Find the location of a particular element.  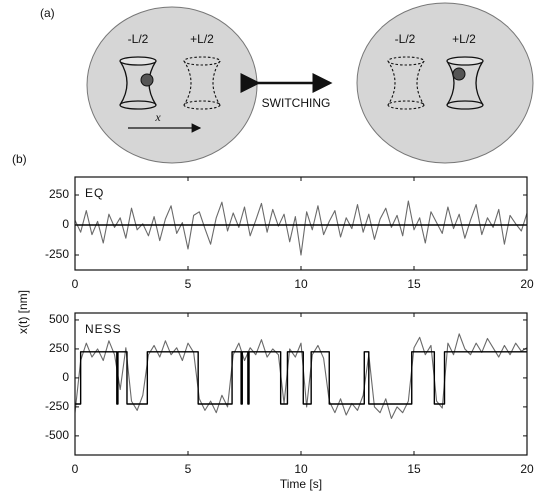

y-axis-label: x(t) [nm] is located at coordinates (23, 312).